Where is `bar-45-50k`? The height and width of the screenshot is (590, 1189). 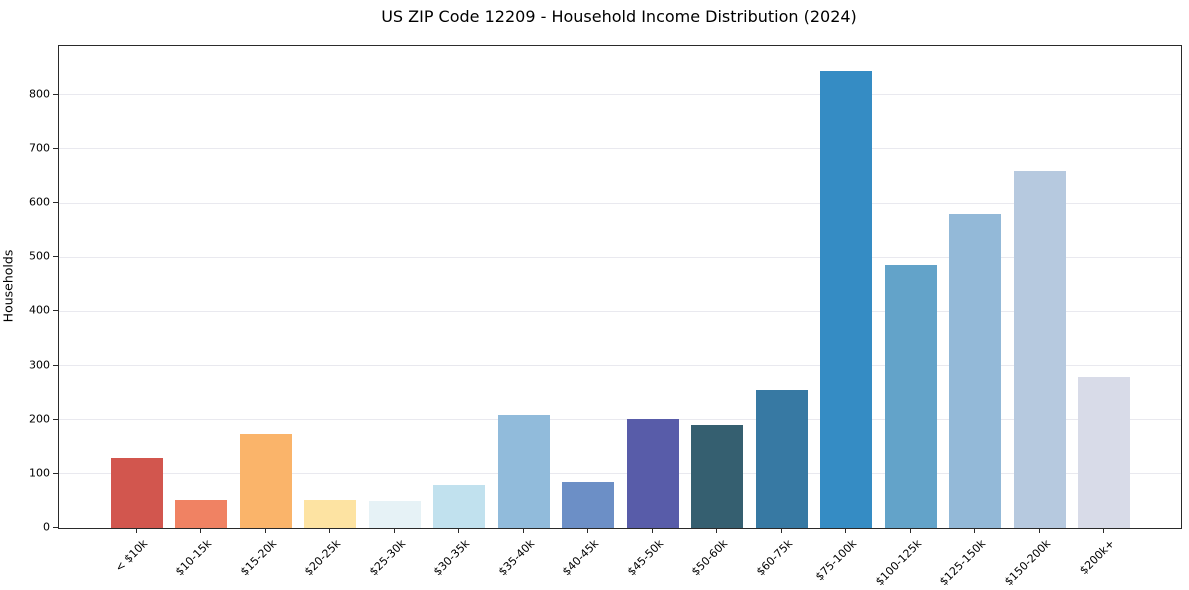 bar-45-50k is located at coordinates (652, 473).